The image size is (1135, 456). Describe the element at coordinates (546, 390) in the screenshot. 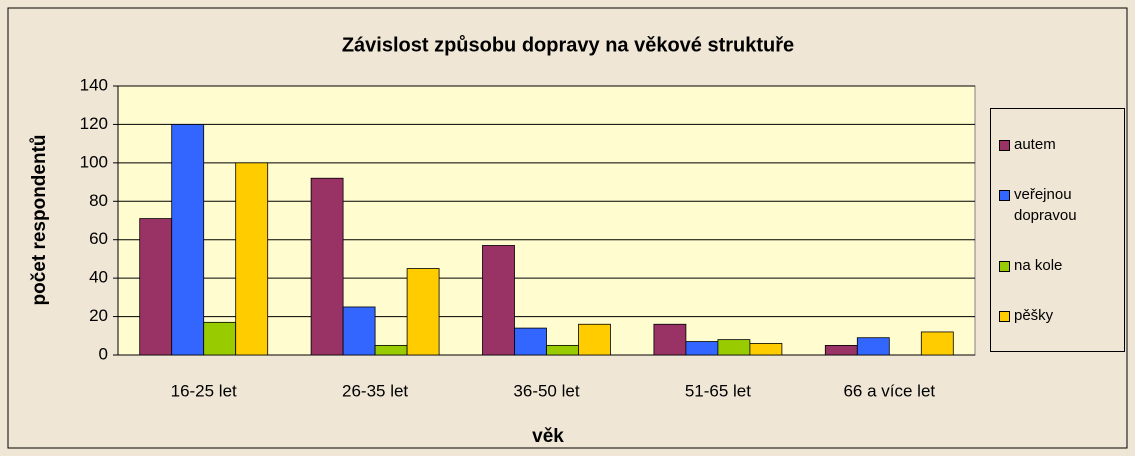

I see `x-tick-label: 36-50 let` at that location.